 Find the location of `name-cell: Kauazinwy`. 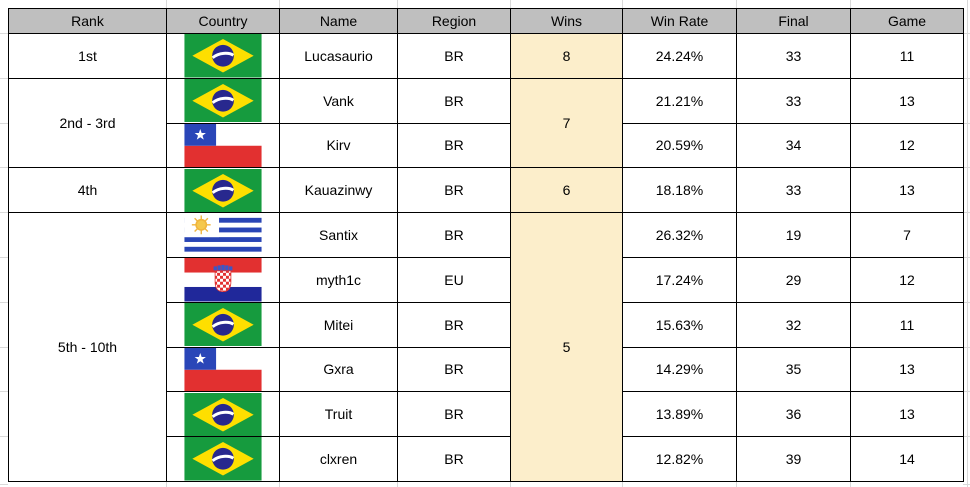

name-cell: Kauazinwy is located at coordinates (338, 190).